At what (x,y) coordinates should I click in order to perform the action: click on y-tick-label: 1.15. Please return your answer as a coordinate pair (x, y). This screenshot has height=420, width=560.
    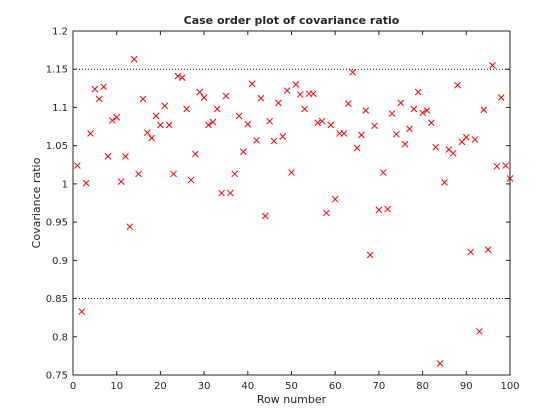
    Looking at the image, I should click on (57, 70).